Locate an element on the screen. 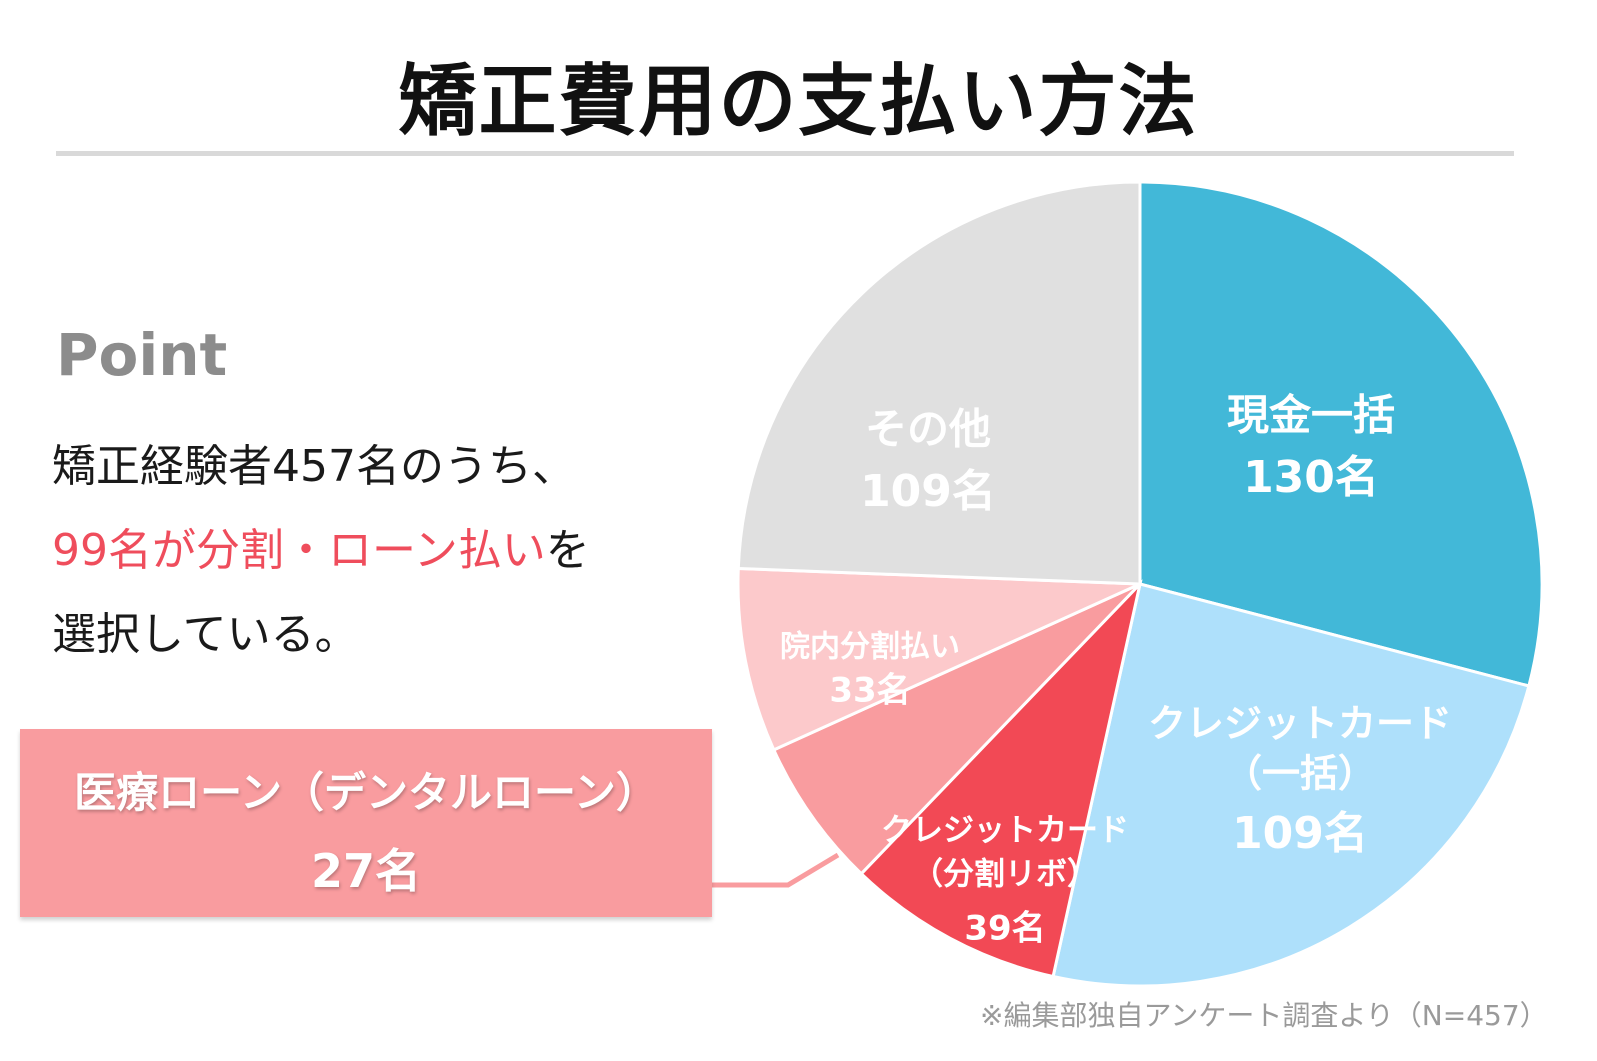  page-title: 矯正費用の支払い方法 is located at coordinates (798, 102).